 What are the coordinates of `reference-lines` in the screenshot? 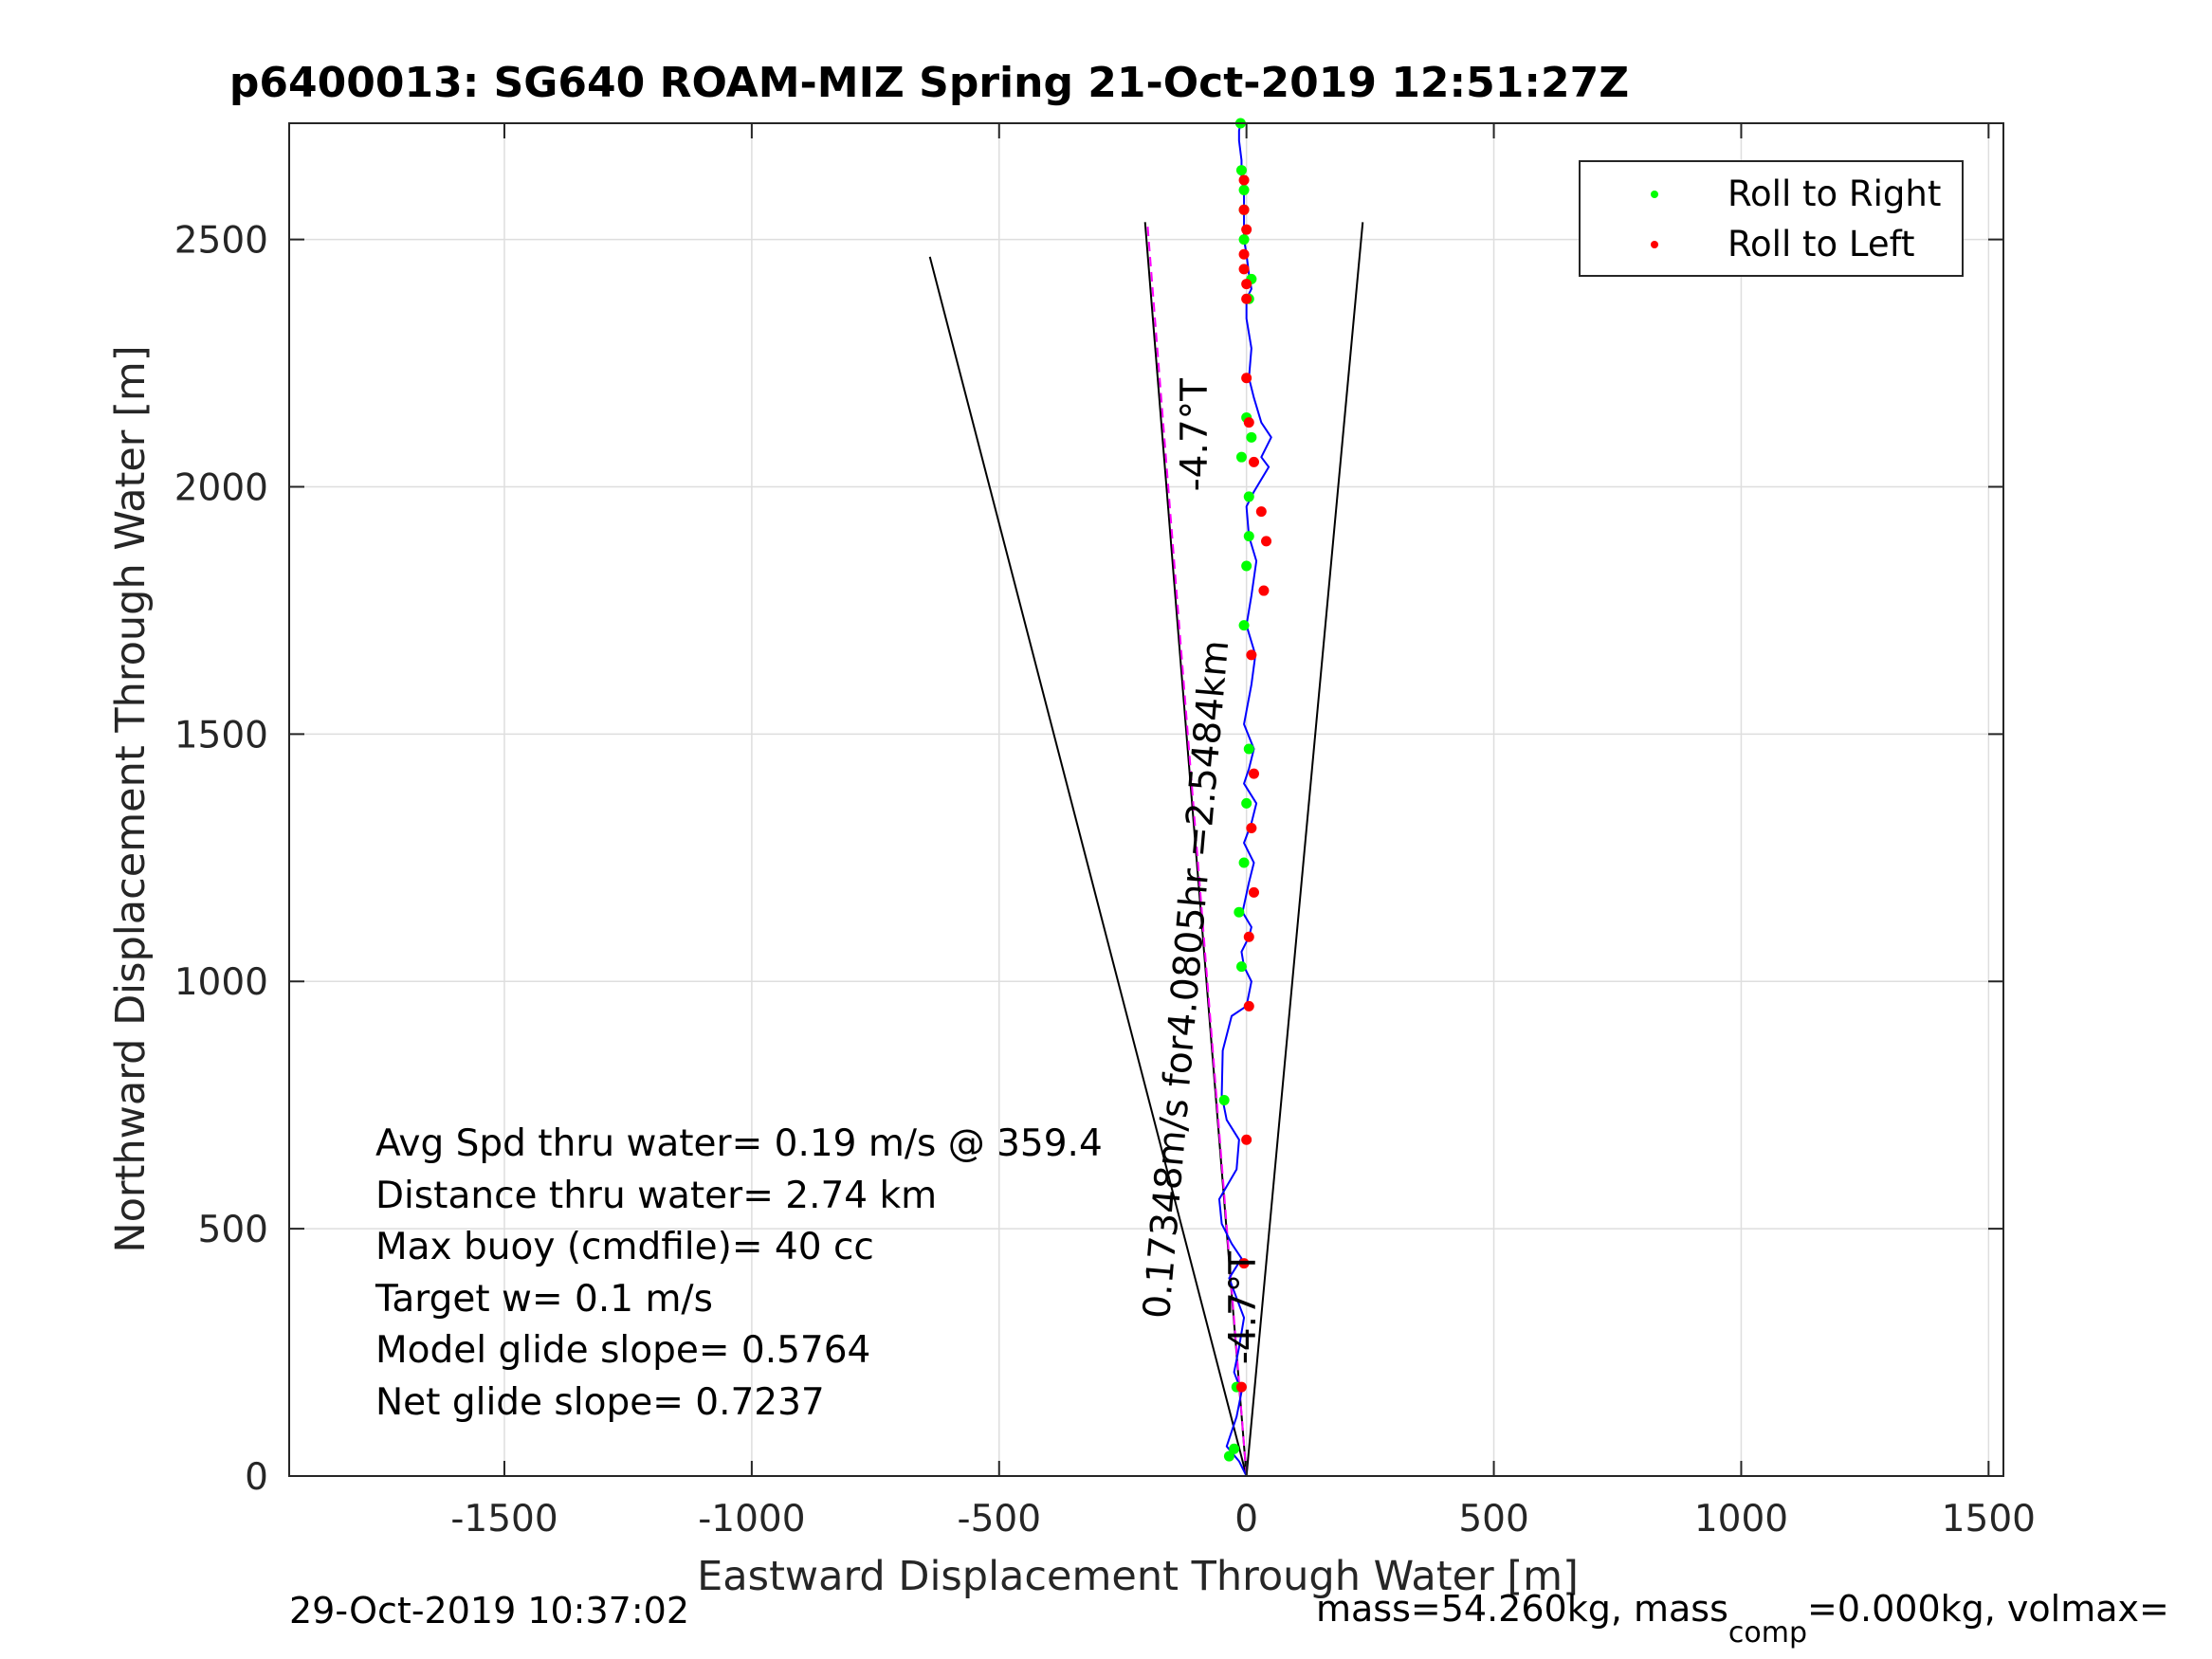 It's located at (1146, 849).